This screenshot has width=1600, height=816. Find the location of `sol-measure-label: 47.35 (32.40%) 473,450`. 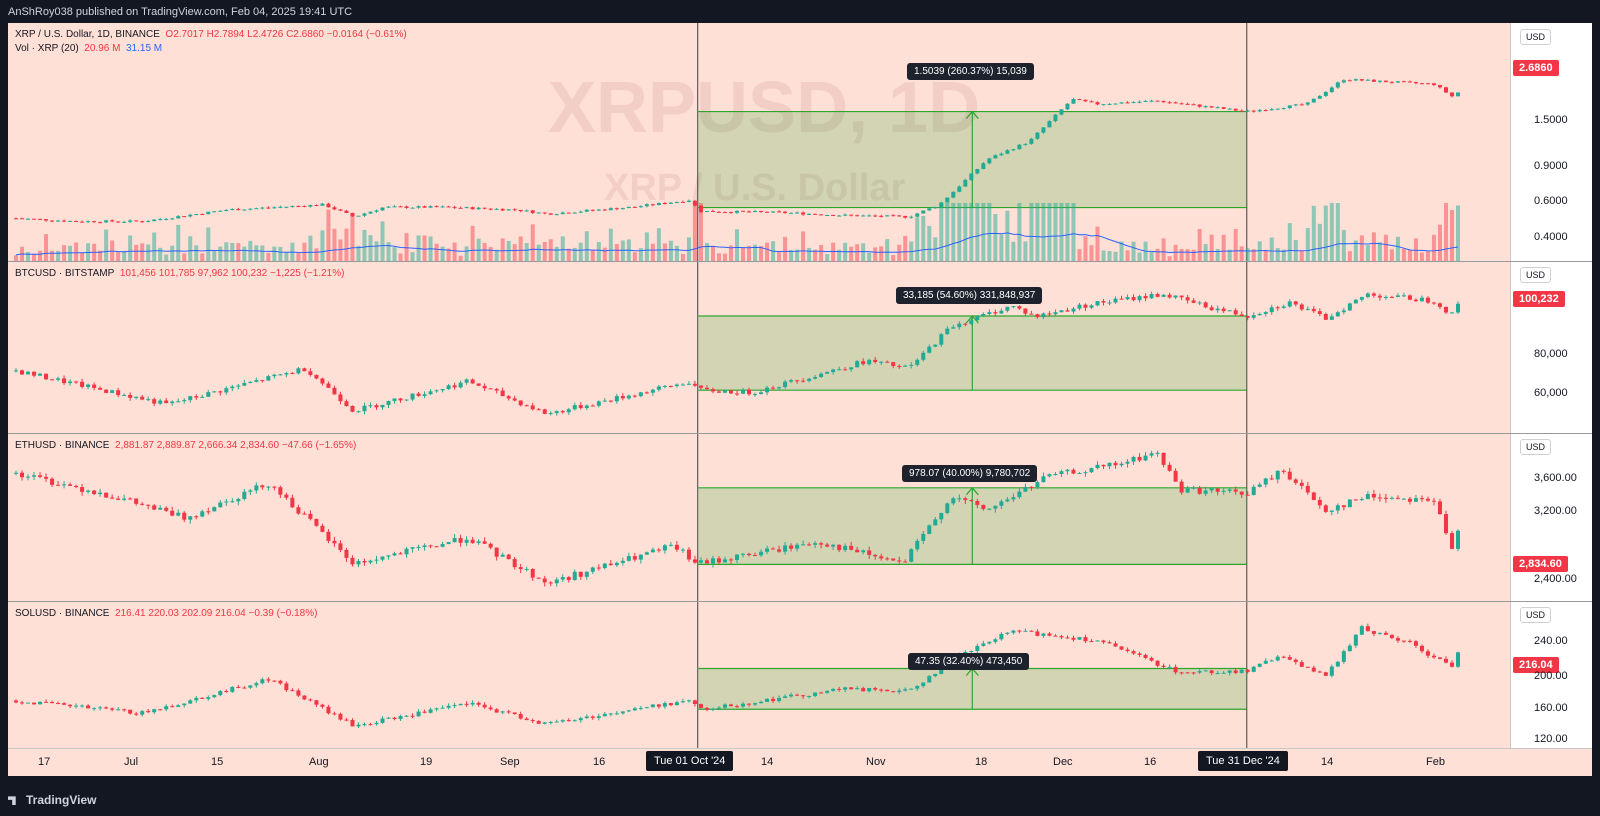

sol-measure-label: 47.35 (32.40%) 473,450 is located at coordinates (969, 661).